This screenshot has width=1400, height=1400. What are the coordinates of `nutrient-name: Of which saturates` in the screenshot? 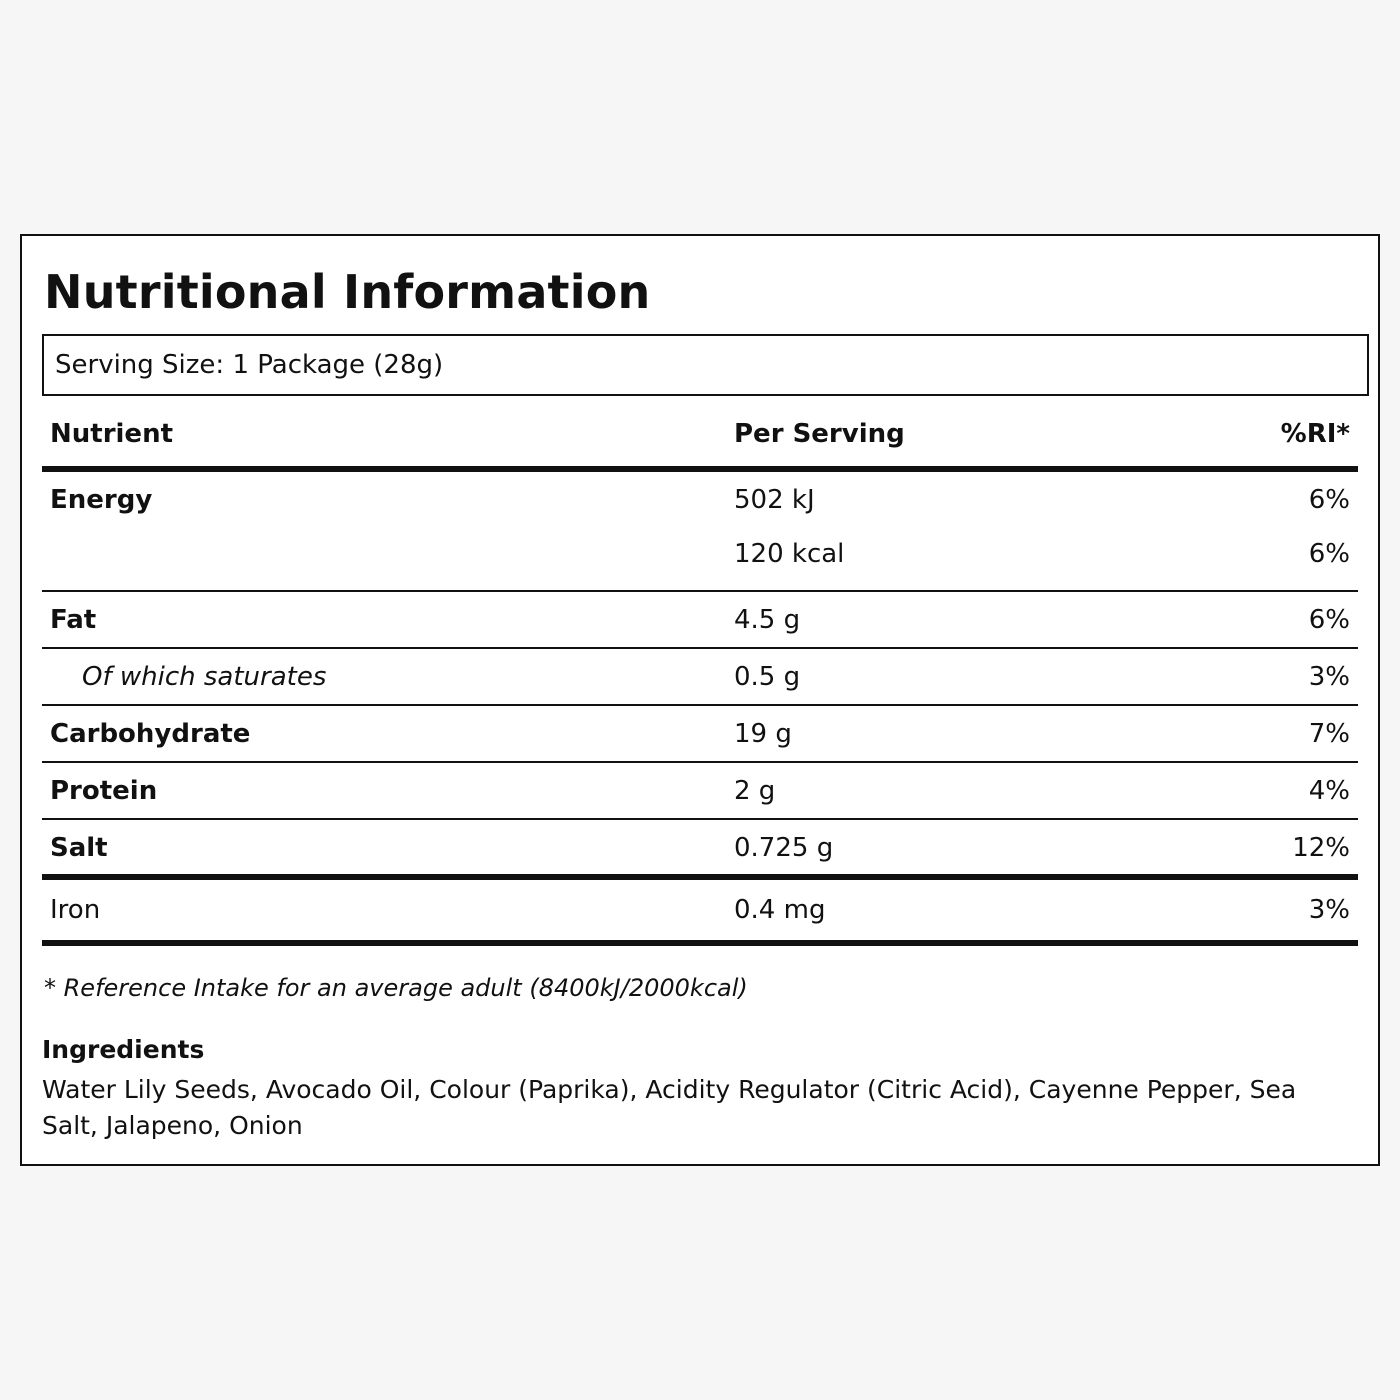 It's located at (204, 677).